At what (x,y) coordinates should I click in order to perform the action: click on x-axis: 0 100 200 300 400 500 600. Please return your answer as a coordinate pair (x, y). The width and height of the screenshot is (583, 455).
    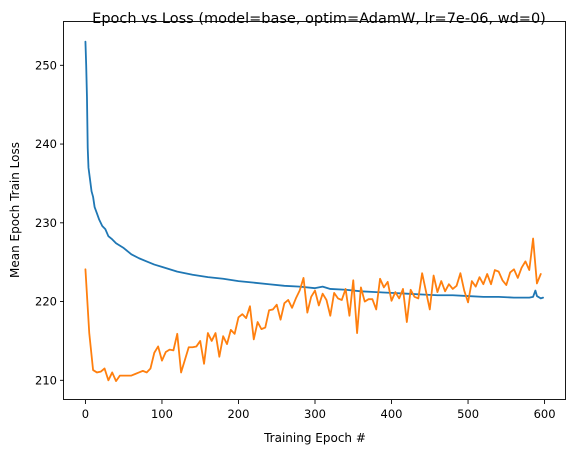
    Looking at the image, I should click on (319, 410).